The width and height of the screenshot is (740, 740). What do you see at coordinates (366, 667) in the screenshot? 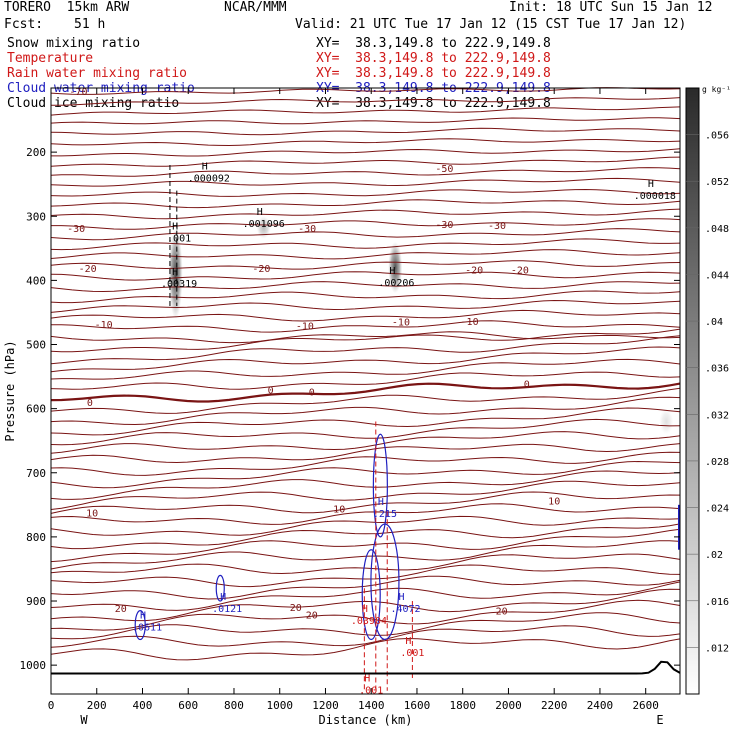
I see `terrain-line` at bounding box center [366, 667].